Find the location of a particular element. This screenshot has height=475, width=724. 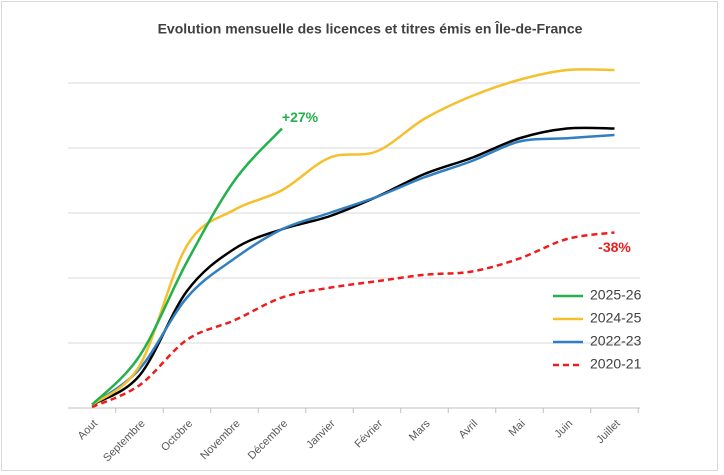

series-annotation: +27% is located at coordinates (300, 117).